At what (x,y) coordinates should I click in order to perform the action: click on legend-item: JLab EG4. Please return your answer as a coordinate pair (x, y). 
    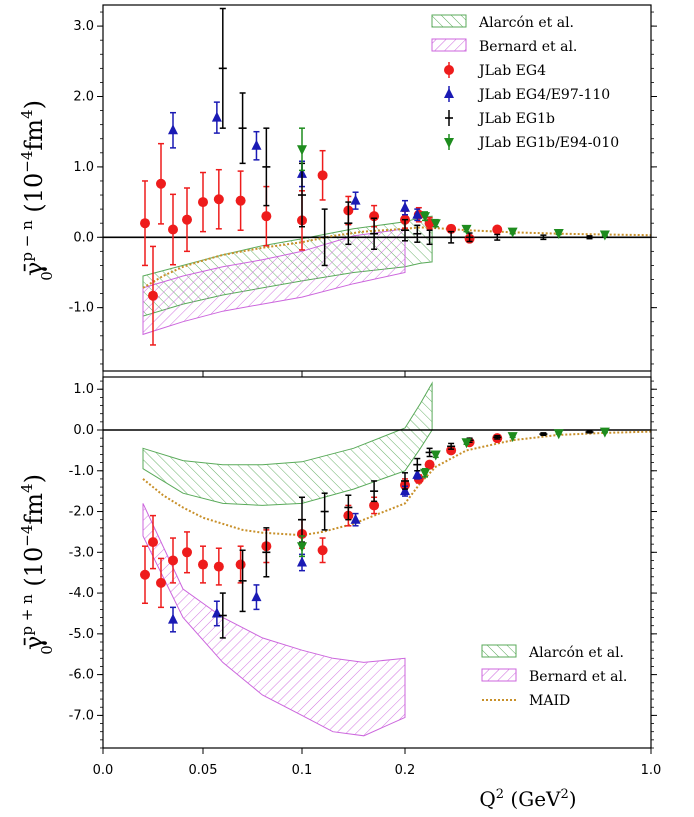
    Looking at the image, I should click on (495, 70).